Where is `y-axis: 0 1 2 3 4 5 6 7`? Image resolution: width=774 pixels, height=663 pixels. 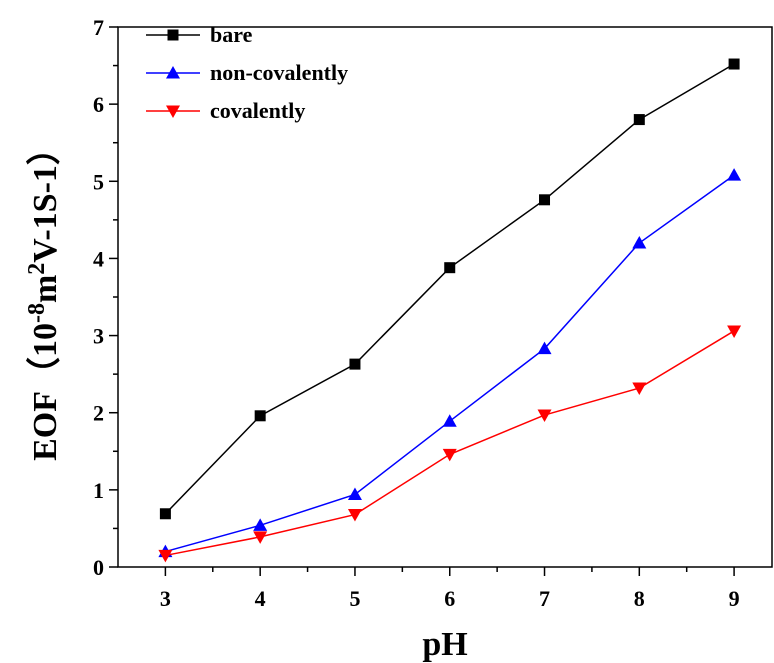 y-axis: 0 1 2 3 4 5 6 7 is located at coordinates (105, 297).